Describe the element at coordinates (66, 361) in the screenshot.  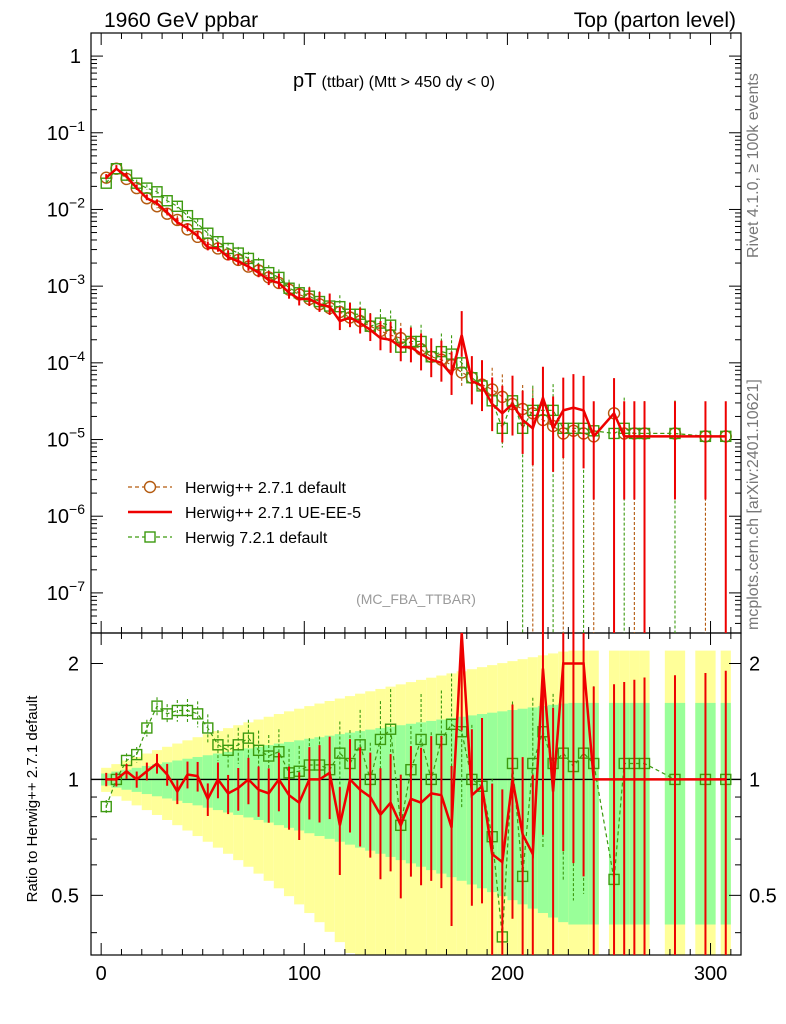
I see `y-tick-label: 10⁻⁴` at that location.